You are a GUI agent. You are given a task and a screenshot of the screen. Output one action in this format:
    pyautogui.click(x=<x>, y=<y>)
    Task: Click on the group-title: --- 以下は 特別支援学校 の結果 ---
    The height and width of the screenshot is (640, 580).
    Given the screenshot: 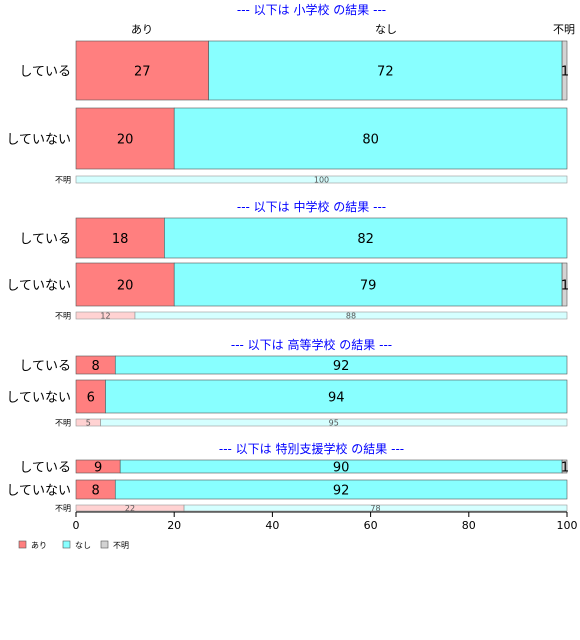 What is the action you would take?
    pyautogui.click(x=311, y=448)
    